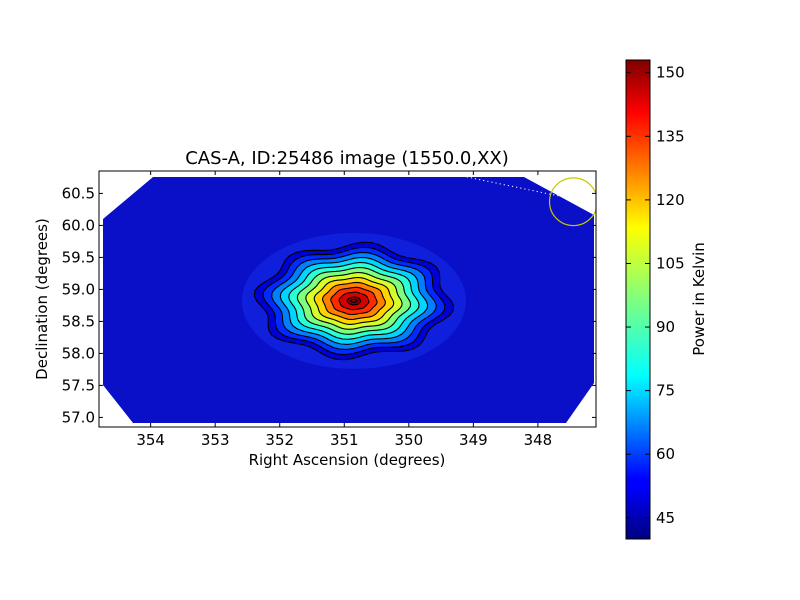 The image size is (800, 600). What do you see at coordinates (515, 187) in the screenshot?
I see `dotted-track-line` at bounding box center [515, 187].